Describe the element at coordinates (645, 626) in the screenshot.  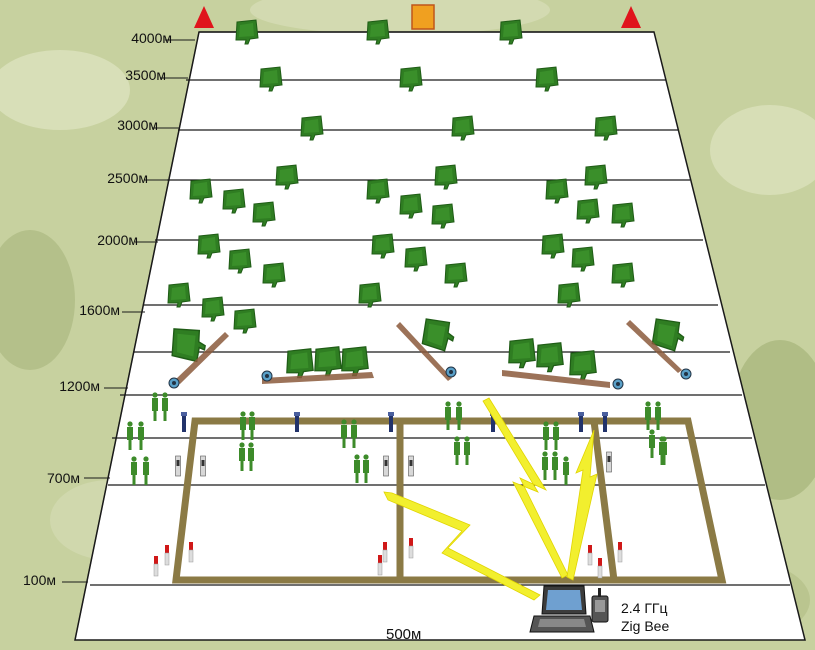
I see `radio-protocol-label: Zig Bee` at that location.